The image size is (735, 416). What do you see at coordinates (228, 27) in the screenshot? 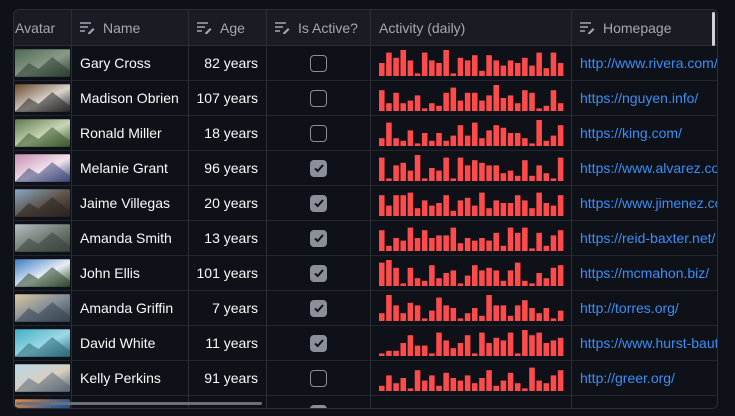
I see `col-header-age: Age` at bounding box center [228, 27].